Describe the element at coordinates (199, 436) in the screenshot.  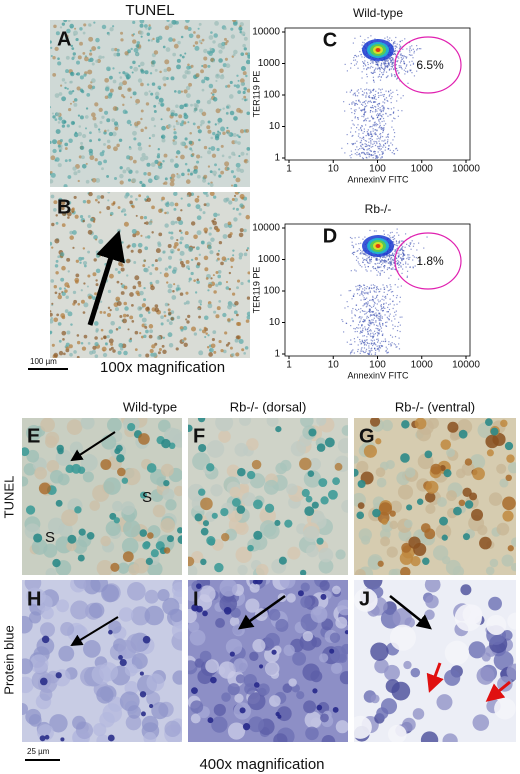
I see `panel-label: F` at that location.